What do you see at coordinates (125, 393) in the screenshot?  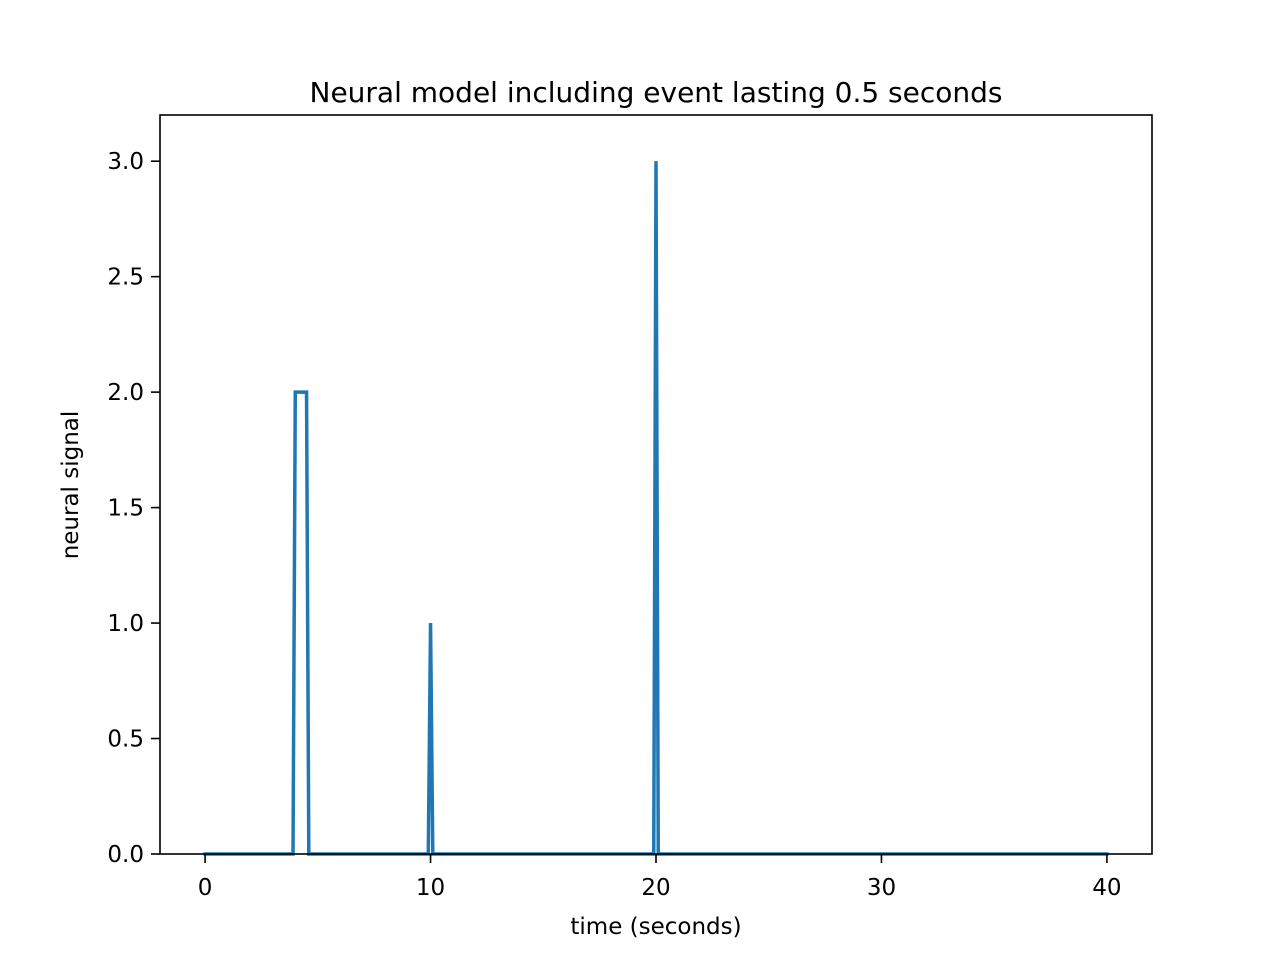 I see `y-tick-label: 2.0` at bounding box center [125, 393].